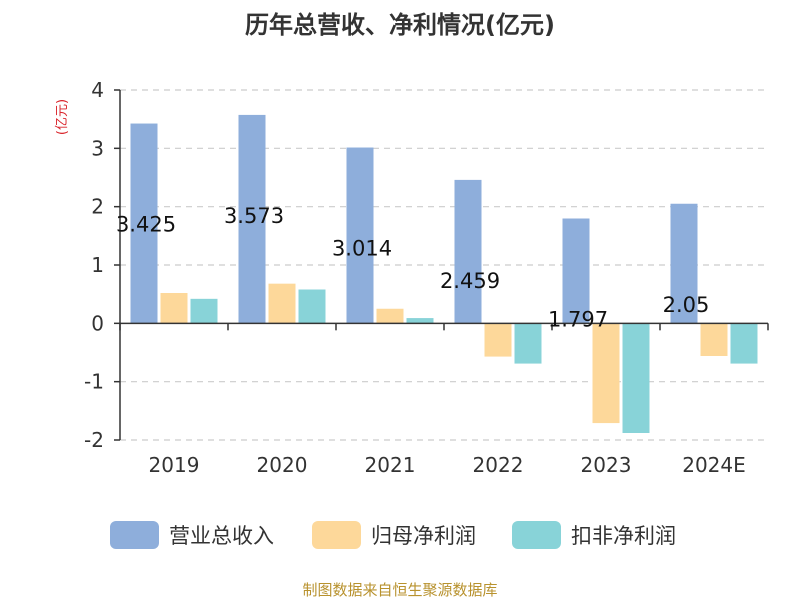 The image size is (800, 600). I want to click on x-tick-label: 2023, so click(606, 465).